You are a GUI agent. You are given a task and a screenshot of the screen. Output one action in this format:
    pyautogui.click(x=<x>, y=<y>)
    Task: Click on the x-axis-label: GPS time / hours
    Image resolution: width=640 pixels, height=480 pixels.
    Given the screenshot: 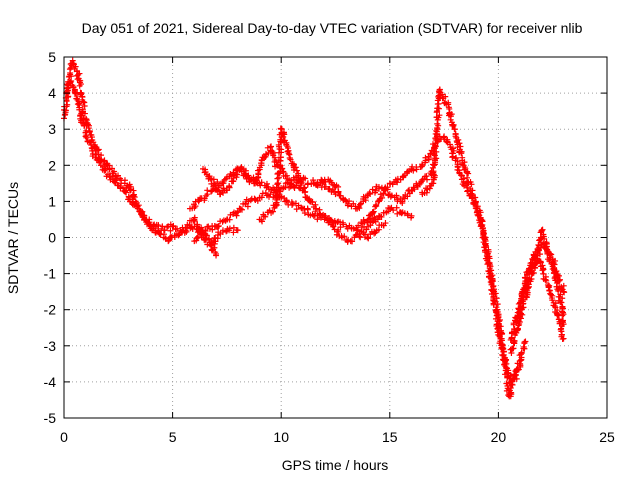 What is the action you would take?
    pyautogui.click(x=335, y=465)
    